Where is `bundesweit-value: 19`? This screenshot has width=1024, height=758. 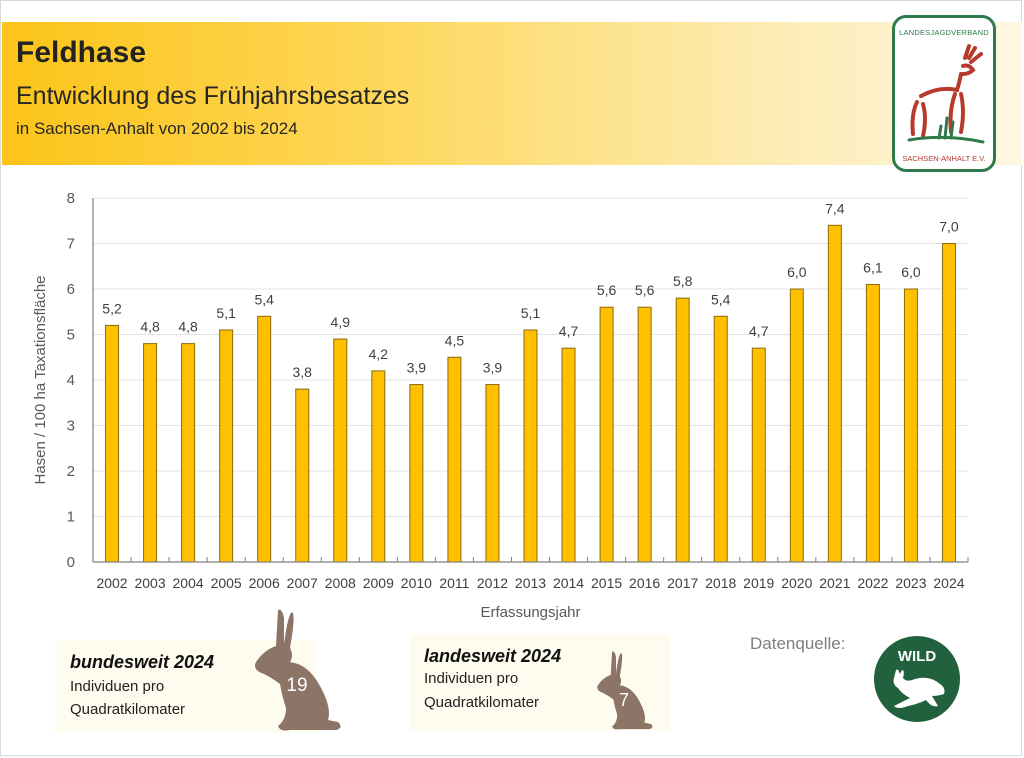 bundesweit-value: 19 is located at coordinates (297, 685).